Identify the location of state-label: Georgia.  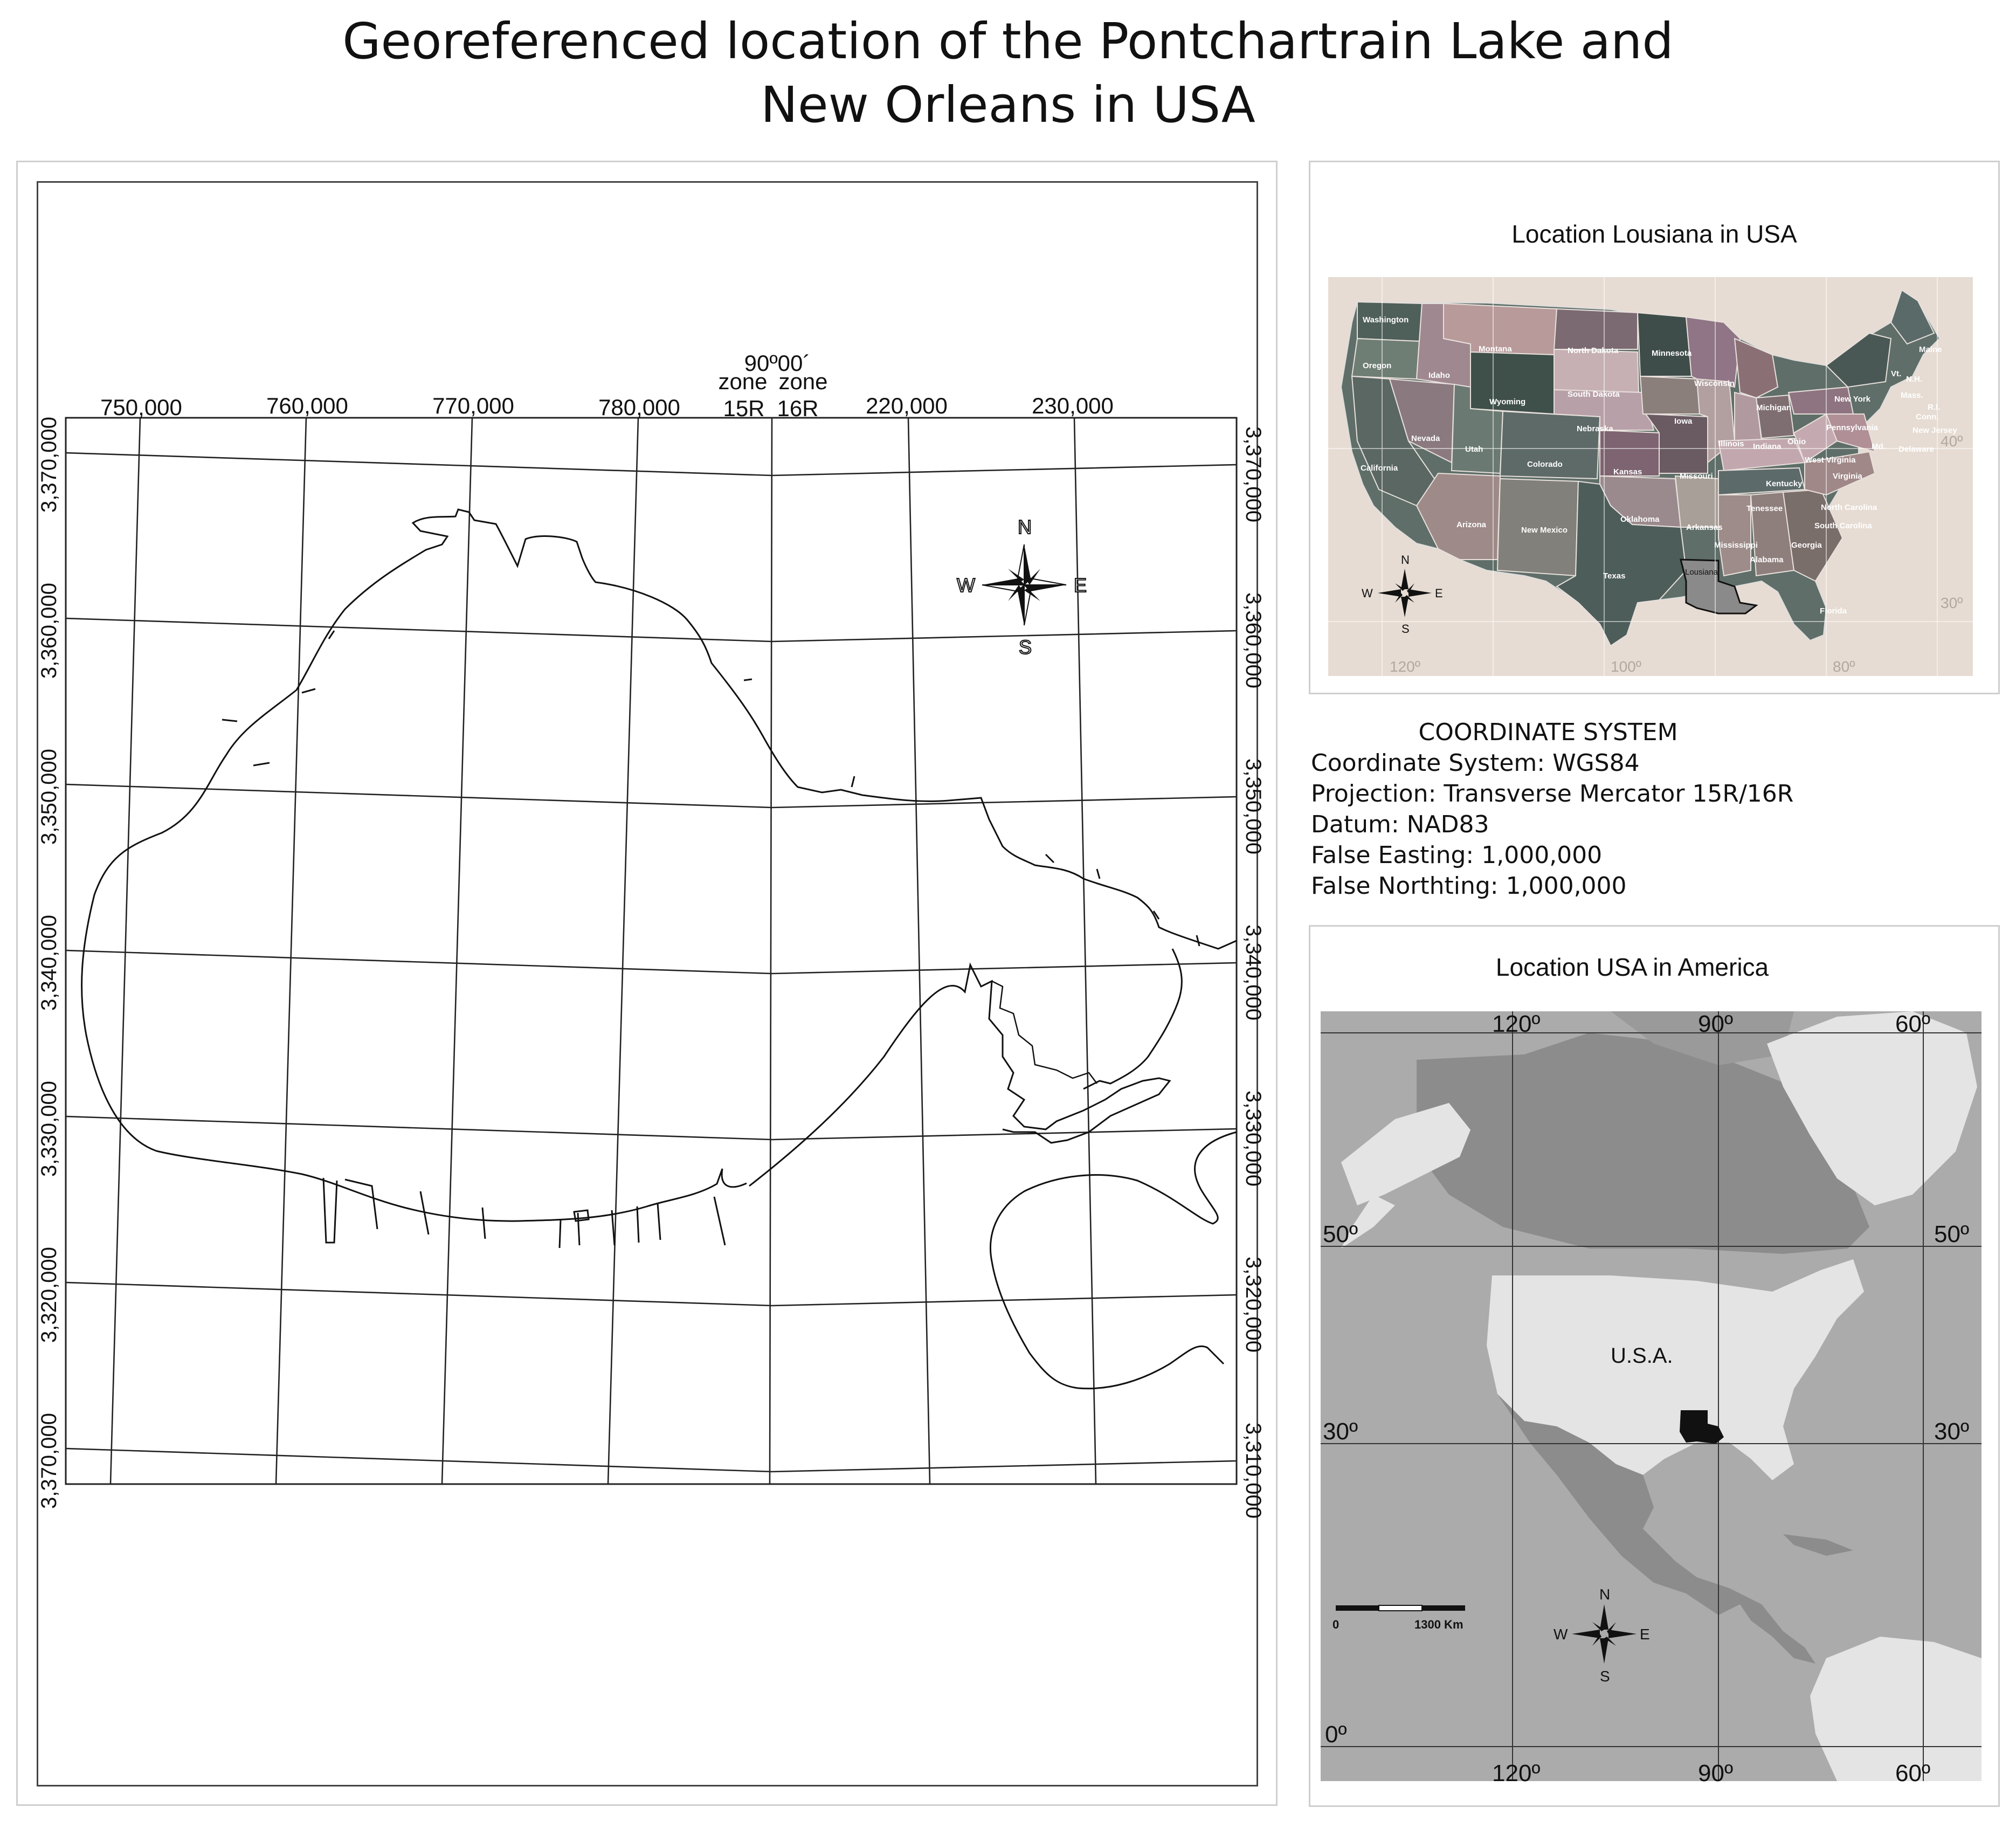
(1806, 545).